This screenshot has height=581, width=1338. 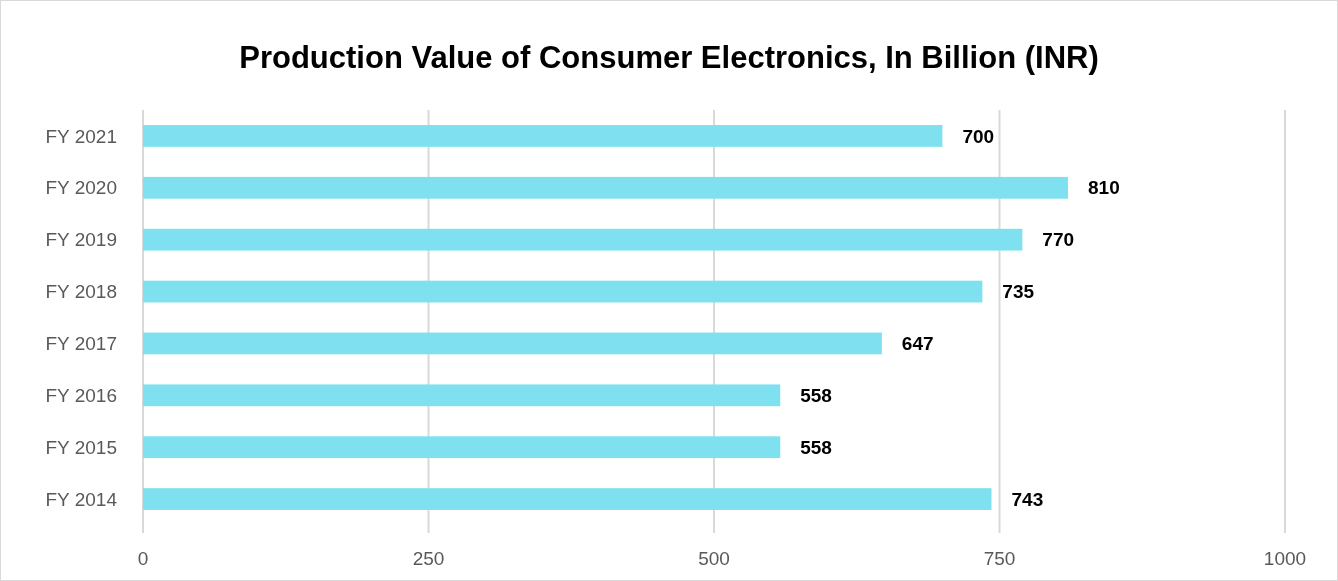 I want to click on y-tick-label: FY 2018, so click(x=81, y=292).